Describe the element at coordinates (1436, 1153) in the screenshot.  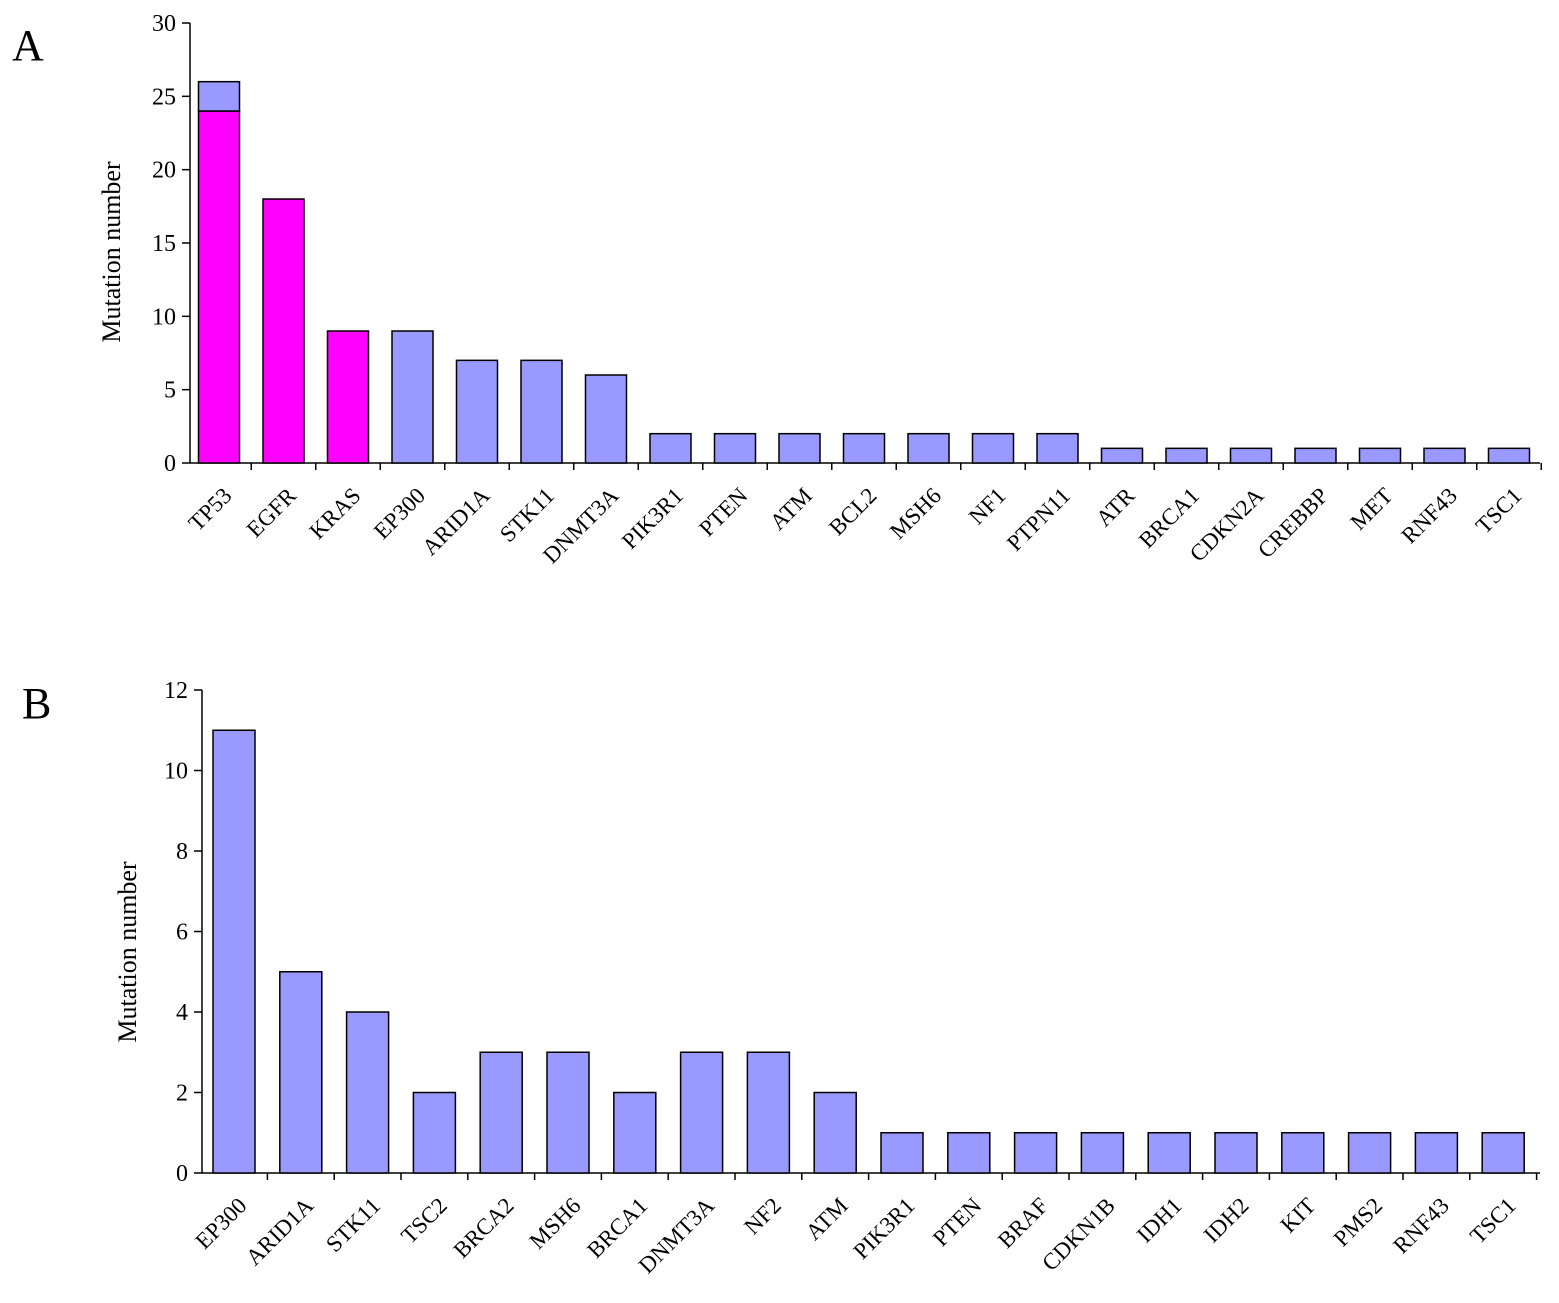
I see `panel-b-bar-rnf43` at that location.